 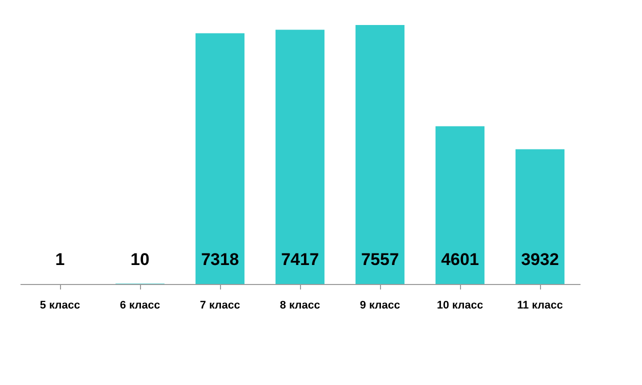 I want to click on x-tick-label: 9 класс, so click(x=380, y=306).